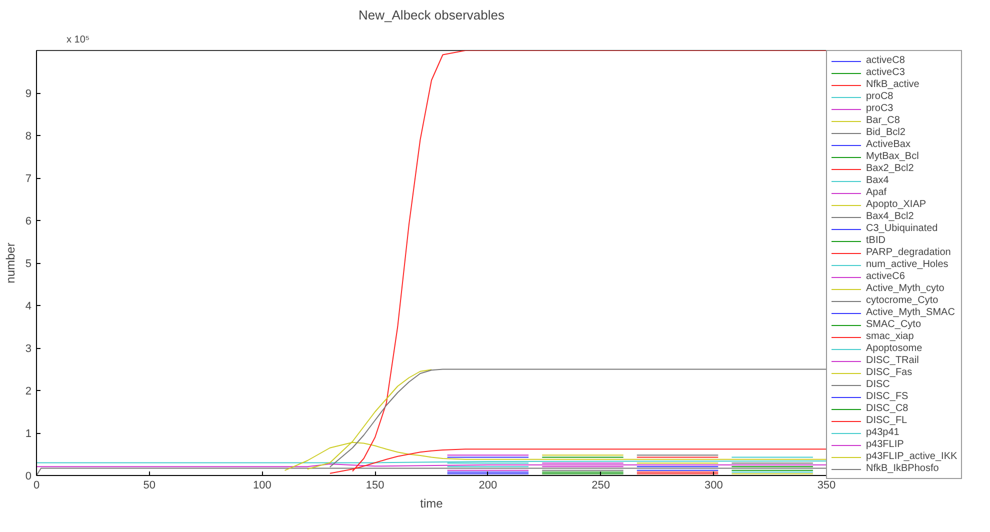 This screenshot has width=990, height=532. Describe the element at coordinates (375, 486) in the screenshot. I see `x-tick-label: 150` at that location.